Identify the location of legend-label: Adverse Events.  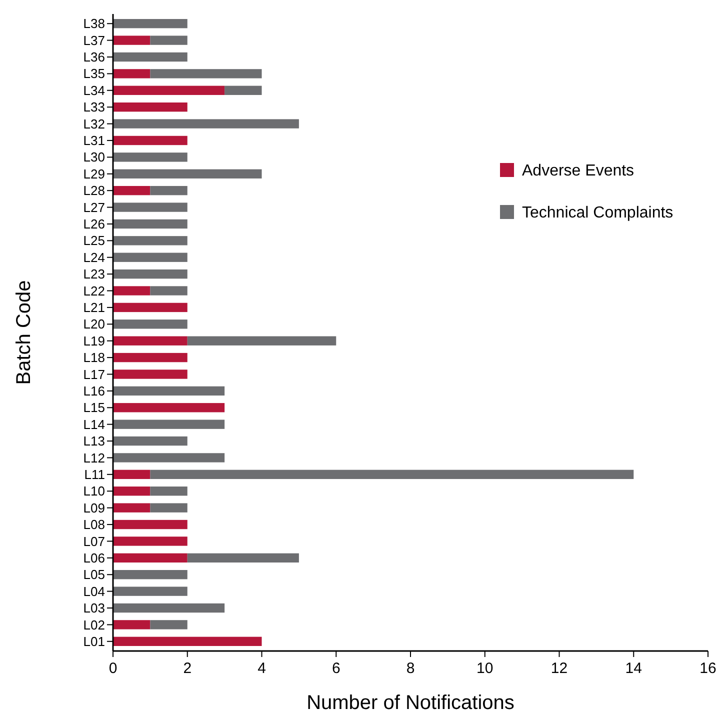
(578, 171).